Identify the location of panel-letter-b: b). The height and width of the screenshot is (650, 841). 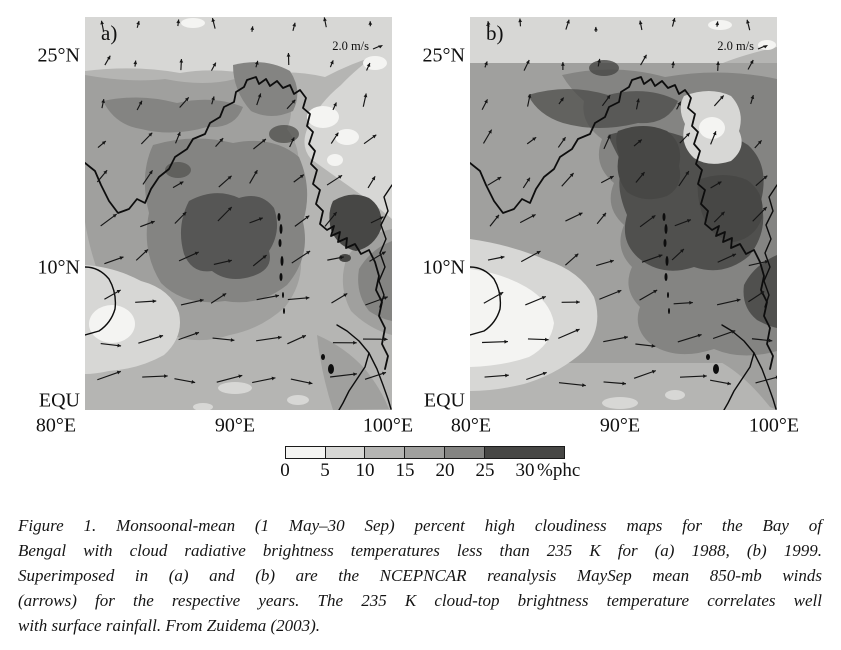
(495, 33).